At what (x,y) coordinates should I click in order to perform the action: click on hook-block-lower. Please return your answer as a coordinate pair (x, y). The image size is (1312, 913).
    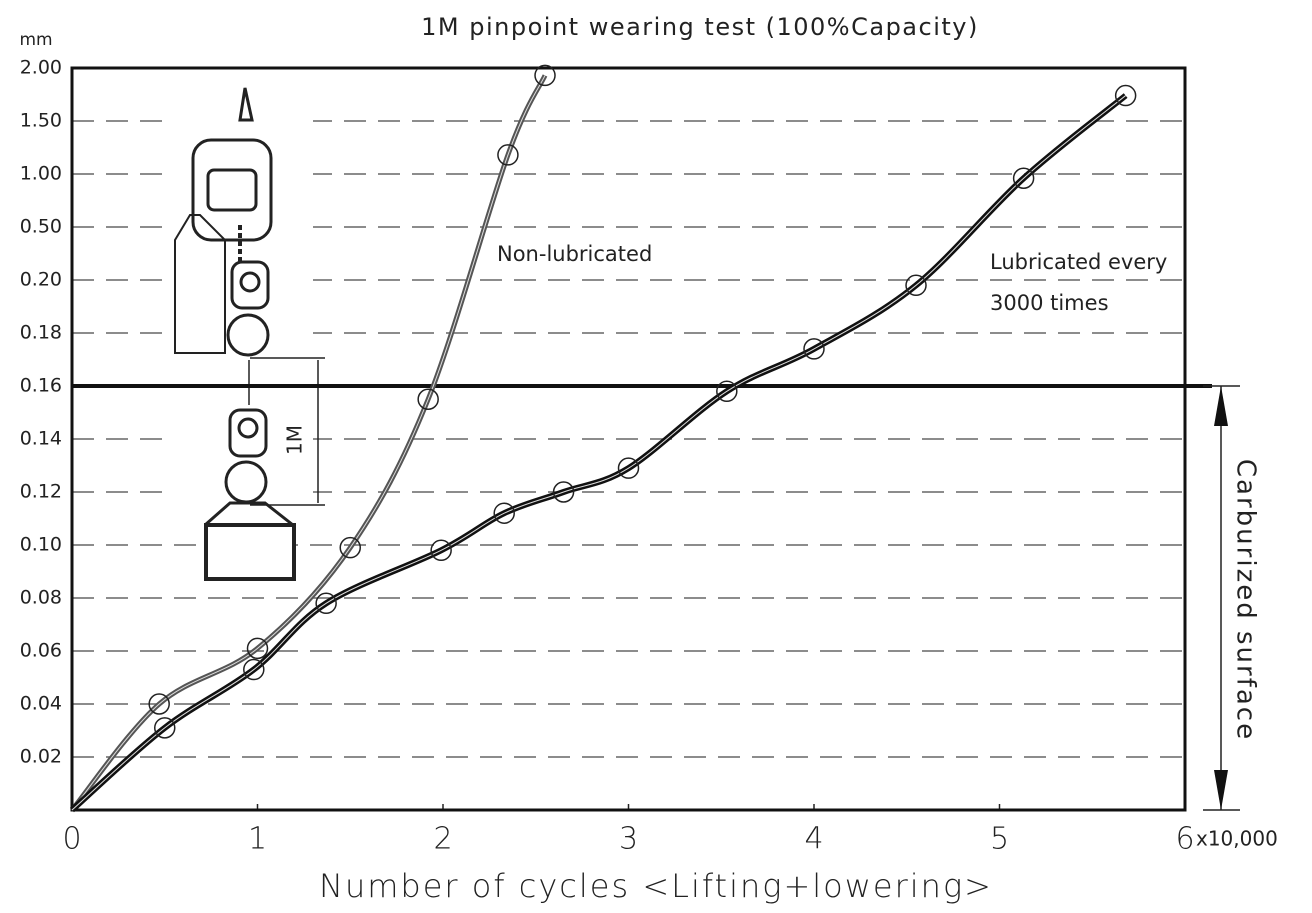
    Looking at the image, I should click on (248, 433).